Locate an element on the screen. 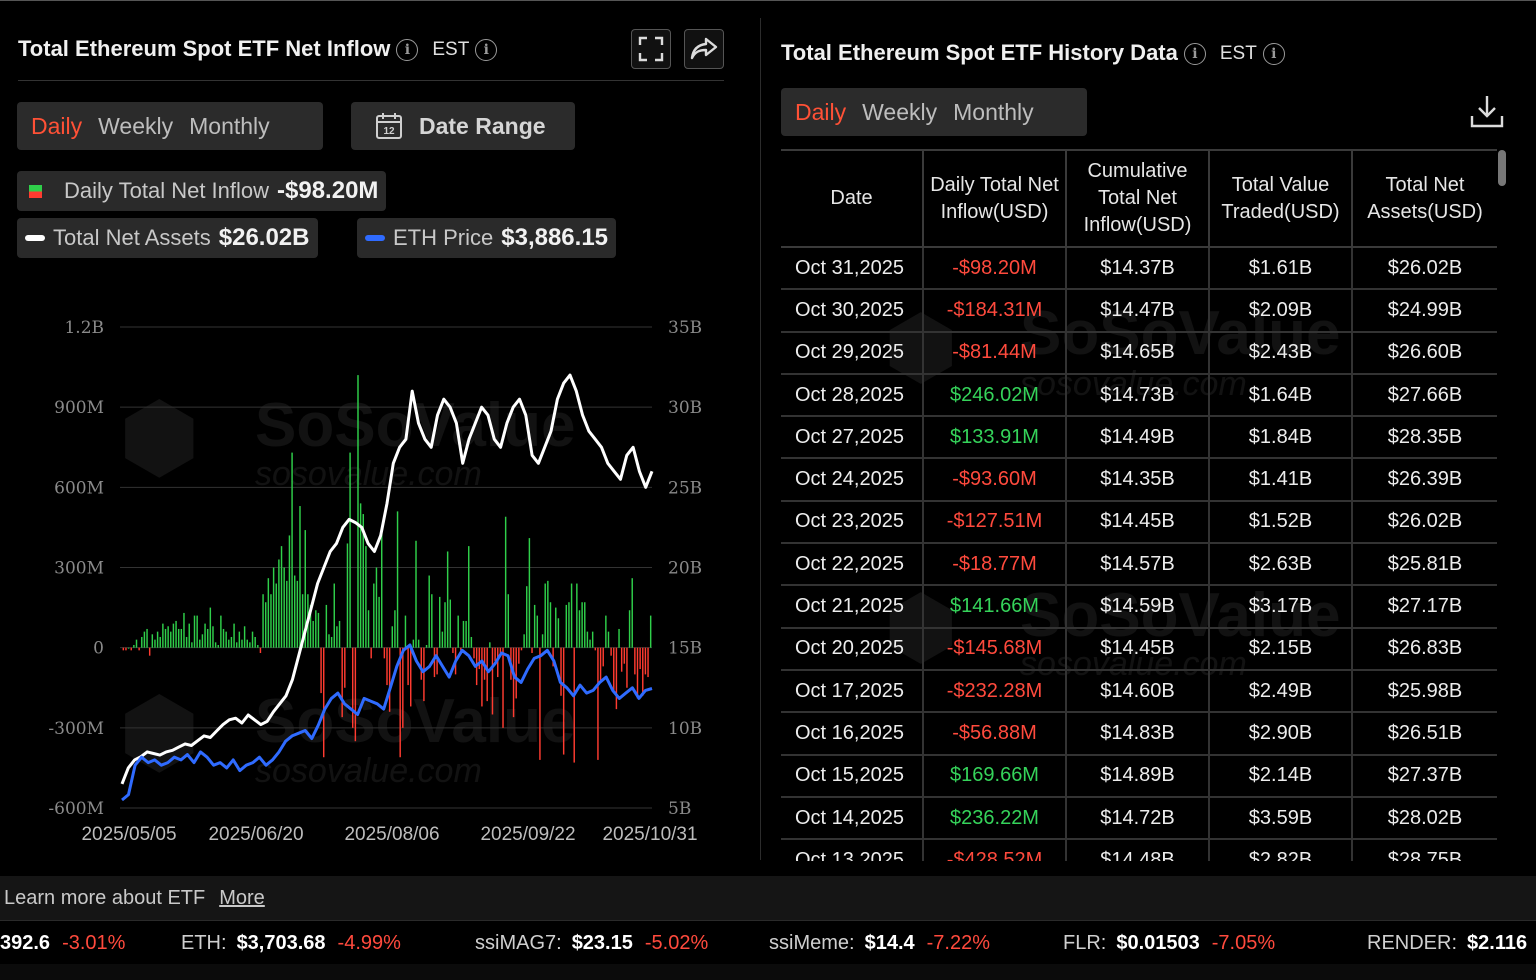 Image resolution: width=1536 pixels, height=980 pixels. ticker-name: ssiMeme: is located at coordinates (812, 943).